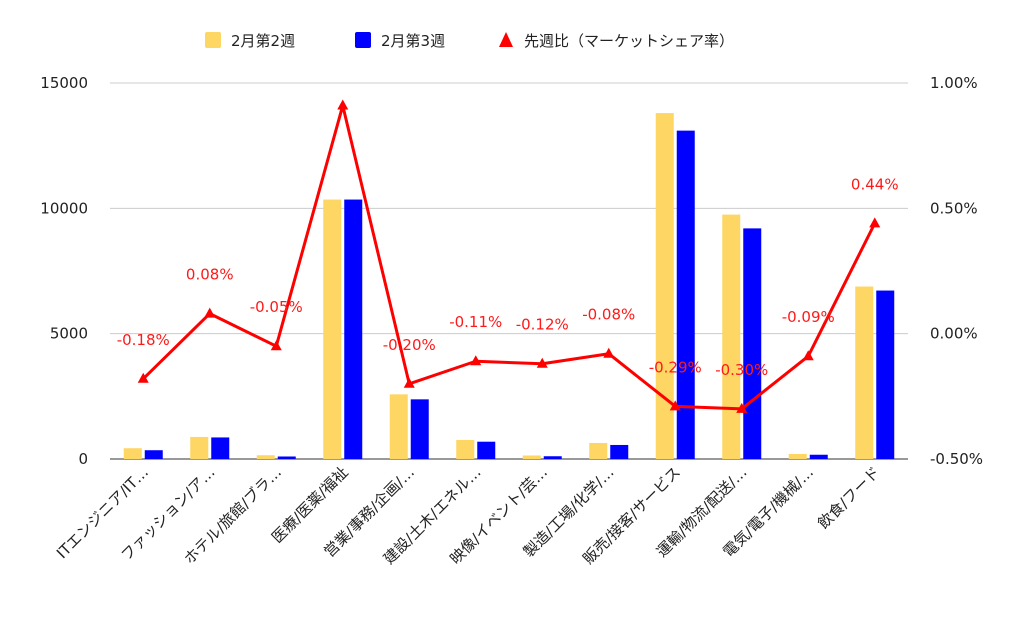 The height and width of the screenshot is (633, 1024). What do you see at coordinates (276, 307) in the screenshot?
I see `data-label: -0.05%` at bounding box center [276, 307].